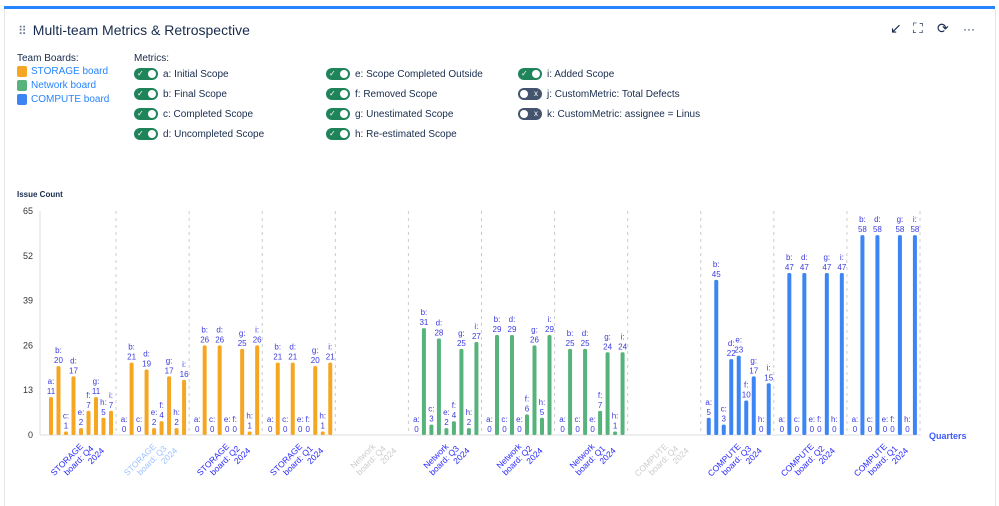  I want to click on bar-key-label: e:, so click(592, 419).